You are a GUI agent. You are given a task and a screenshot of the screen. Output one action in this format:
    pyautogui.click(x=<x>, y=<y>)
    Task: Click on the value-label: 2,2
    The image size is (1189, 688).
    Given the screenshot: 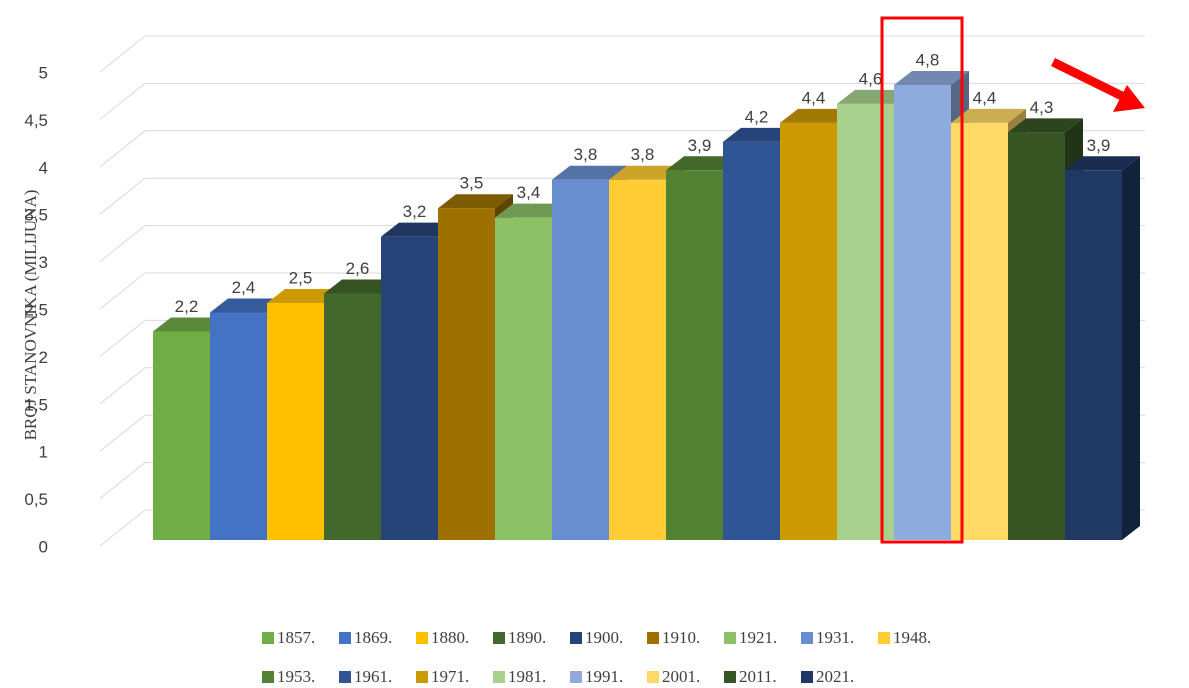 What is the action you would take?
    pyautogui.click(x=187, y=306)
    